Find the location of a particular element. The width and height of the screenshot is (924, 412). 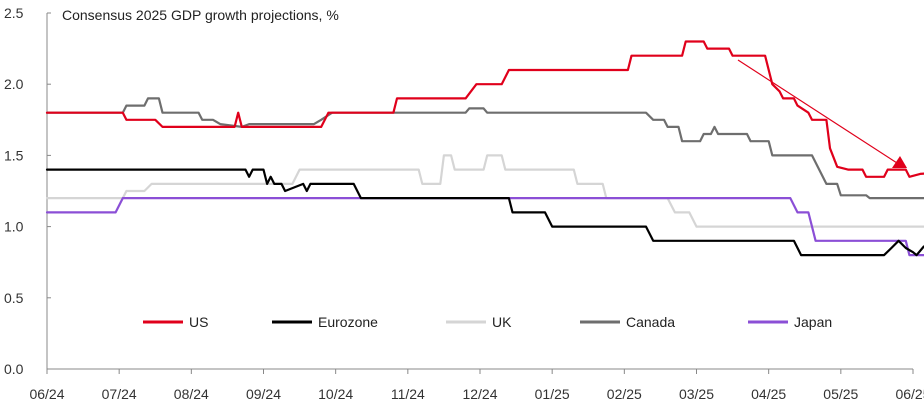

legend-label-canada: Canada is located at coordinates (650, 322).